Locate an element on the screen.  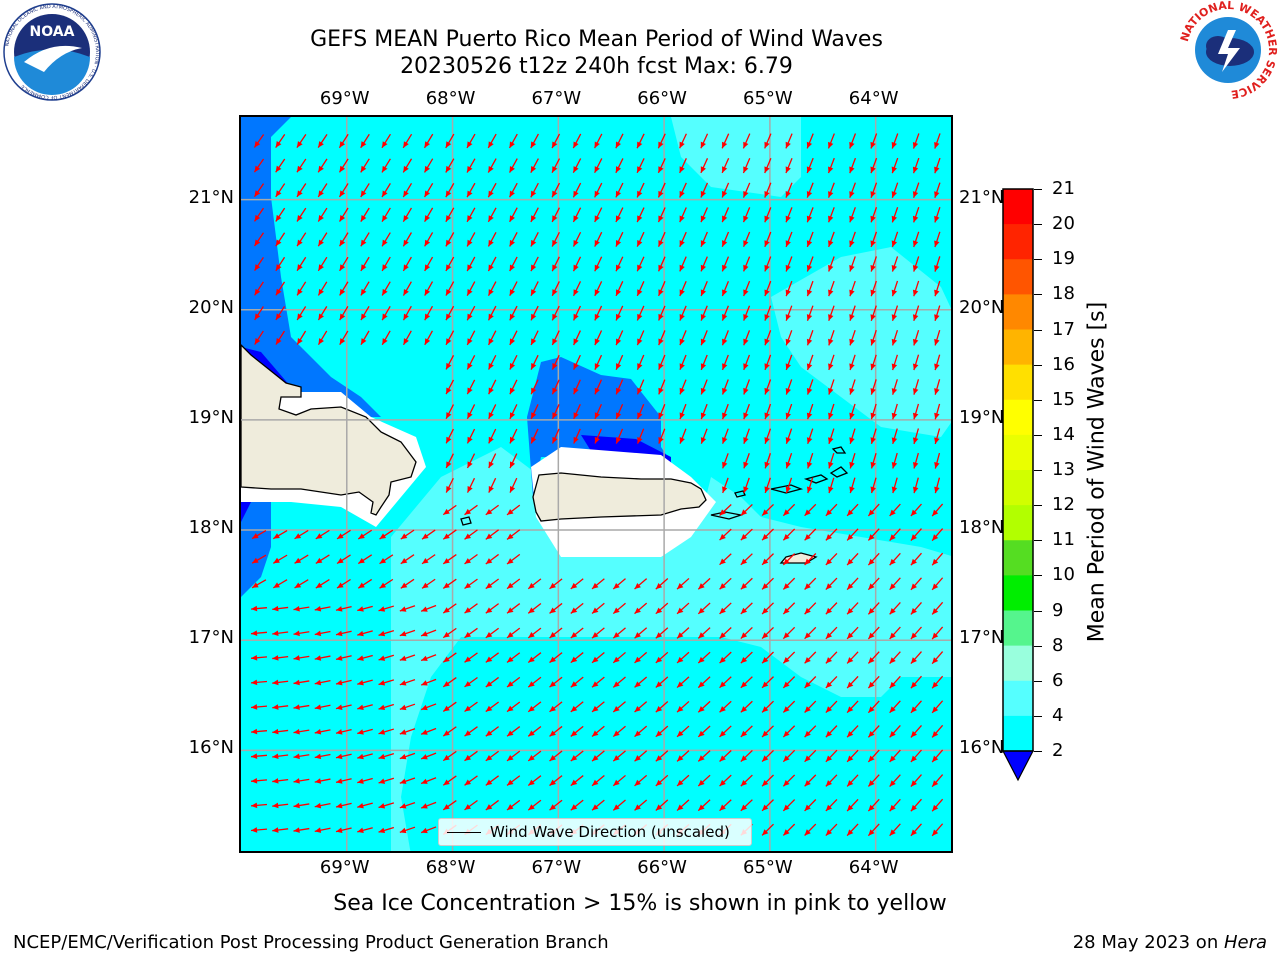
footer-date: 28 May 2023 on is located at coordinates (1148, 942).